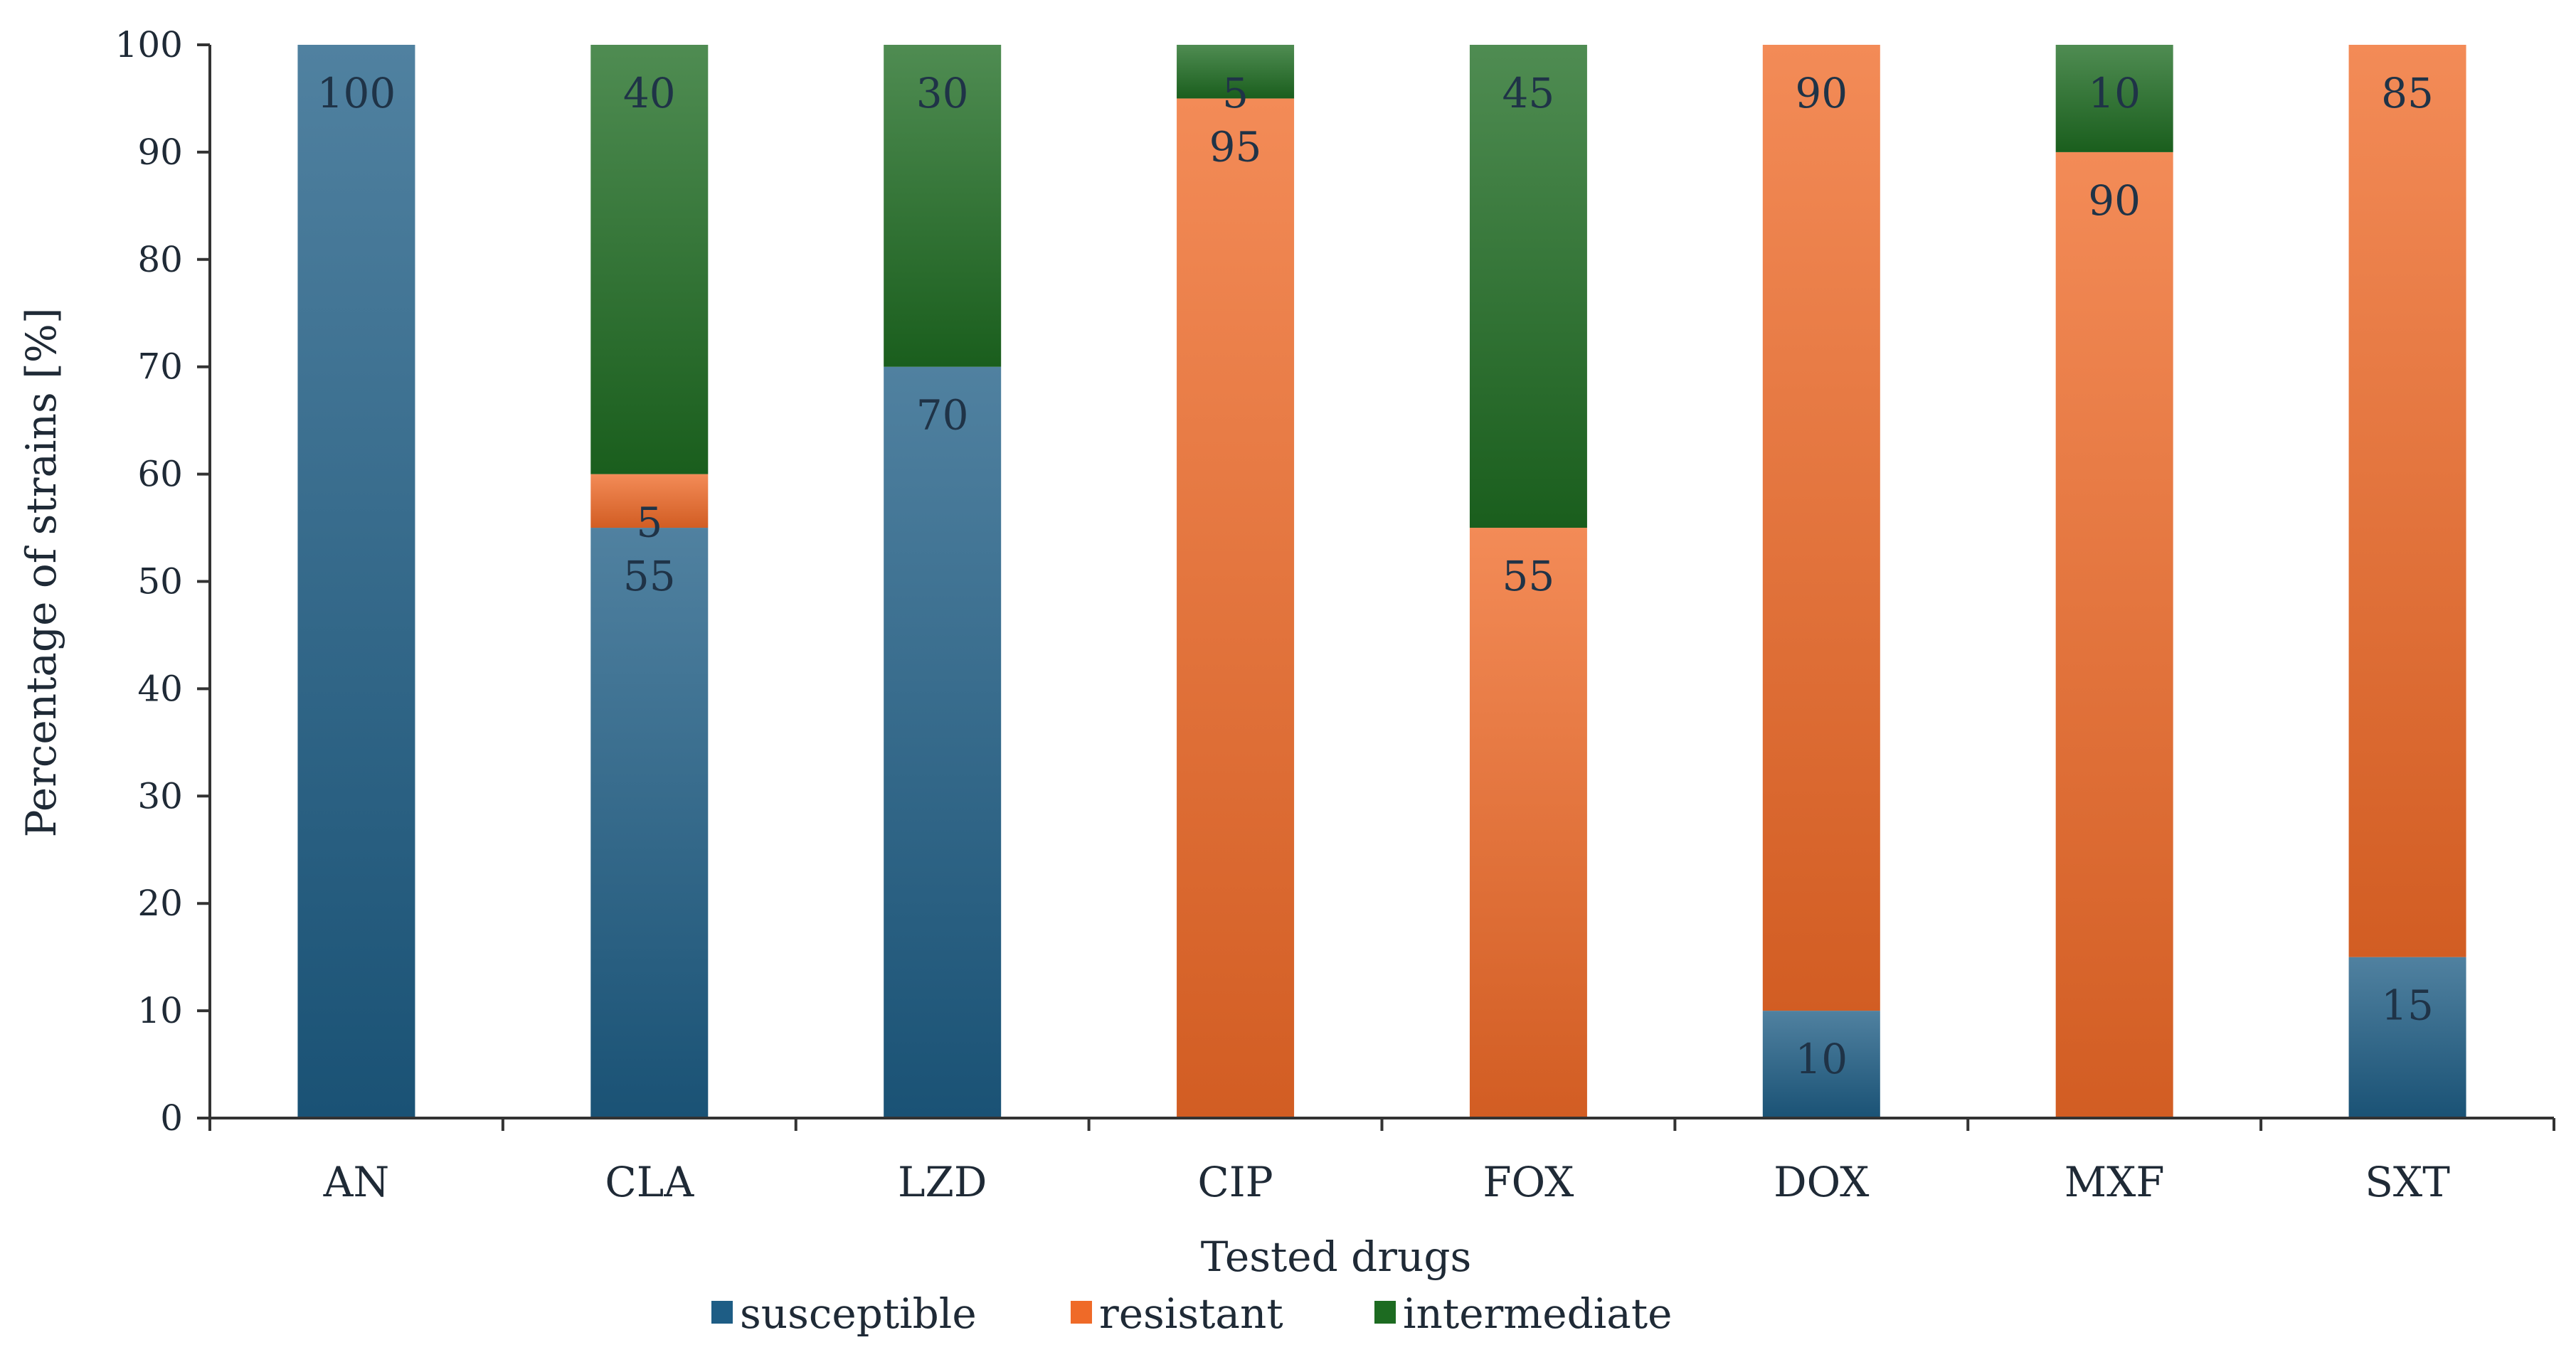 This screenshot has height=1367, width=2576. What do you see at coordinates (722, 1312) in the screenshot?
I see `legend-swatch-susceptible` at bounding box center [722, 1312].